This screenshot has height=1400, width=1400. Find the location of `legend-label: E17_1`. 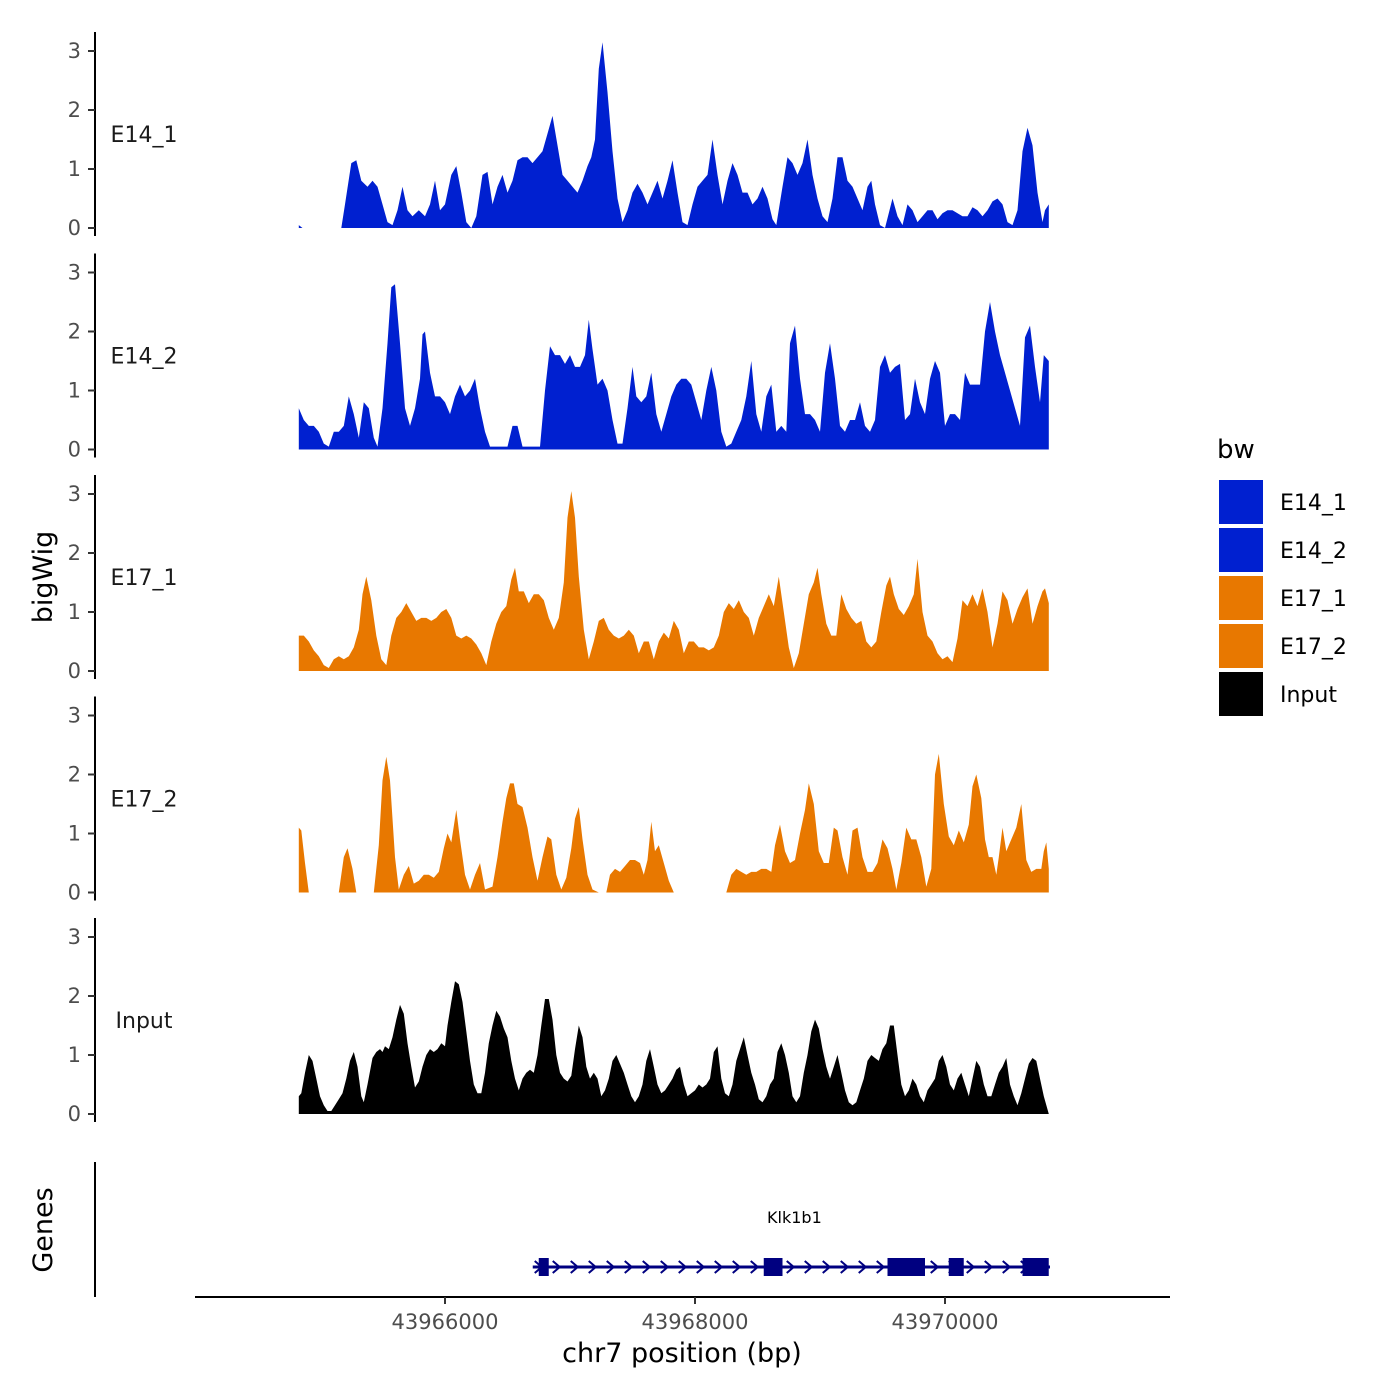

legend-label: E17_1 is located at coordinates (1313, 599).